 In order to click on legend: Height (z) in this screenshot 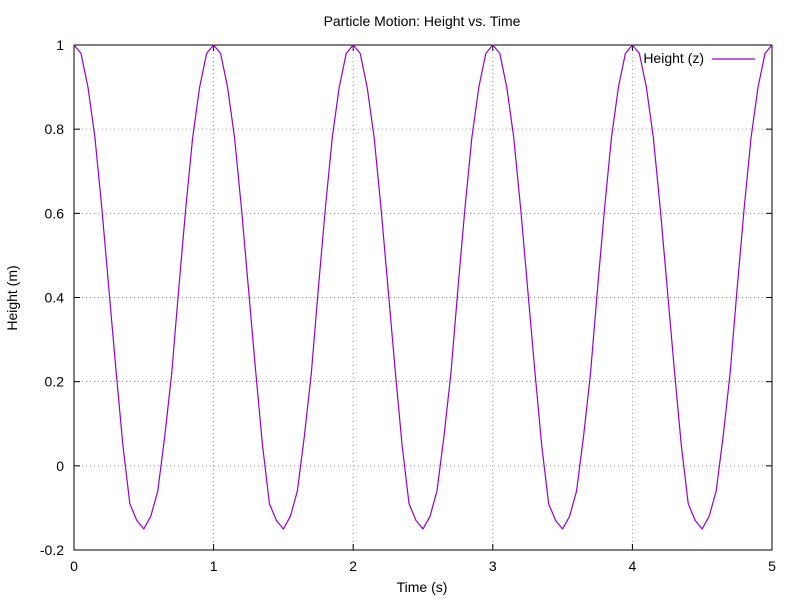, I will do `click(699, 58)`.